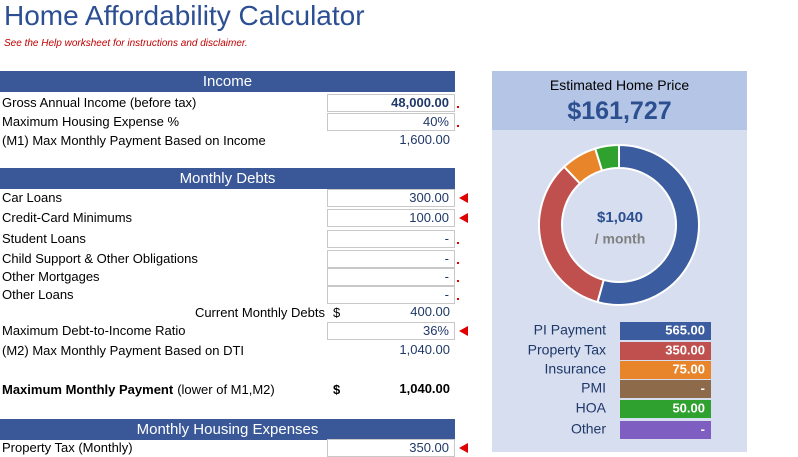  What do you see at coordinates (227, 81) in the screenshot?
I see `section-header: Income` at bounding box center [227, 81].